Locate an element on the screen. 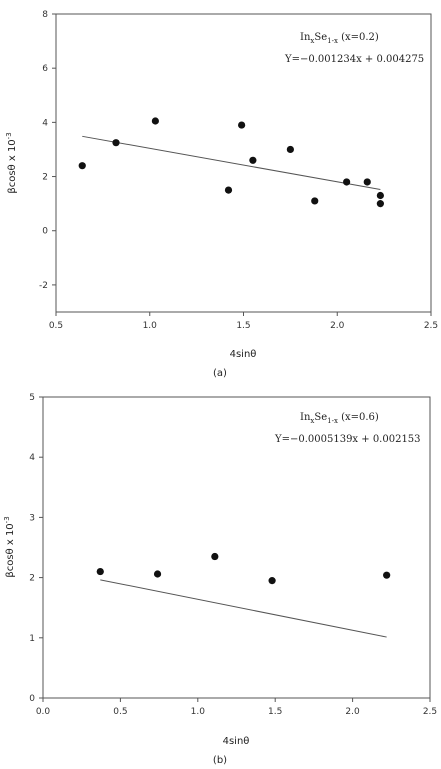 The width and height of the screenshot is (441, 769). x-axis-title-a: 4sinθ is located at coordinates (243, 354).